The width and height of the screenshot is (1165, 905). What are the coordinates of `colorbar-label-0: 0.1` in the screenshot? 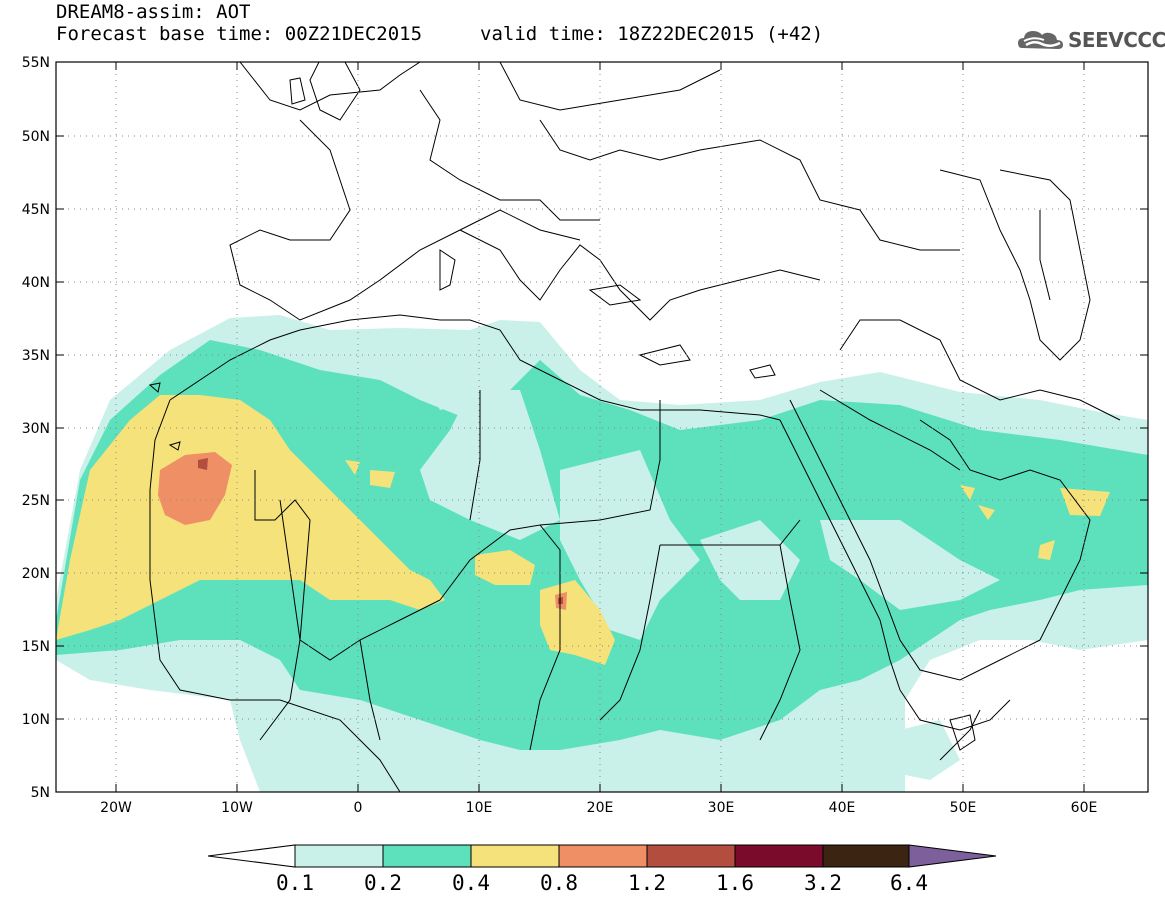 It's located at (295, 883).